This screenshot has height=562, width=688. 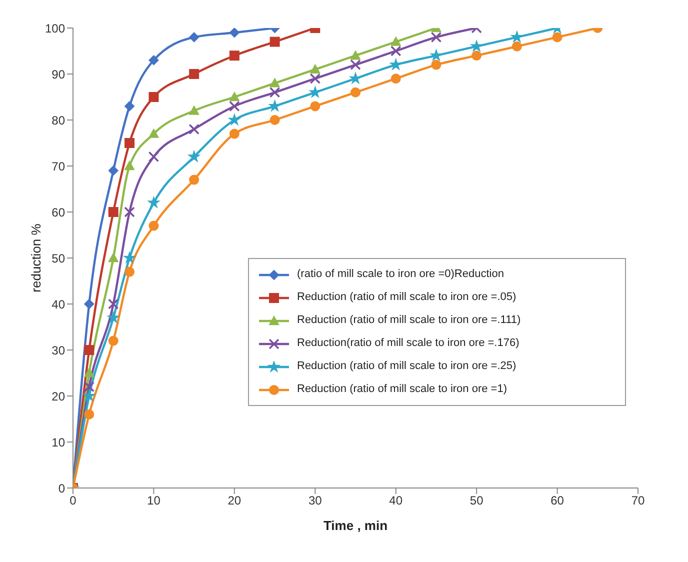 I want to click on x-tick-label: 50, so click(x=477, y=501).